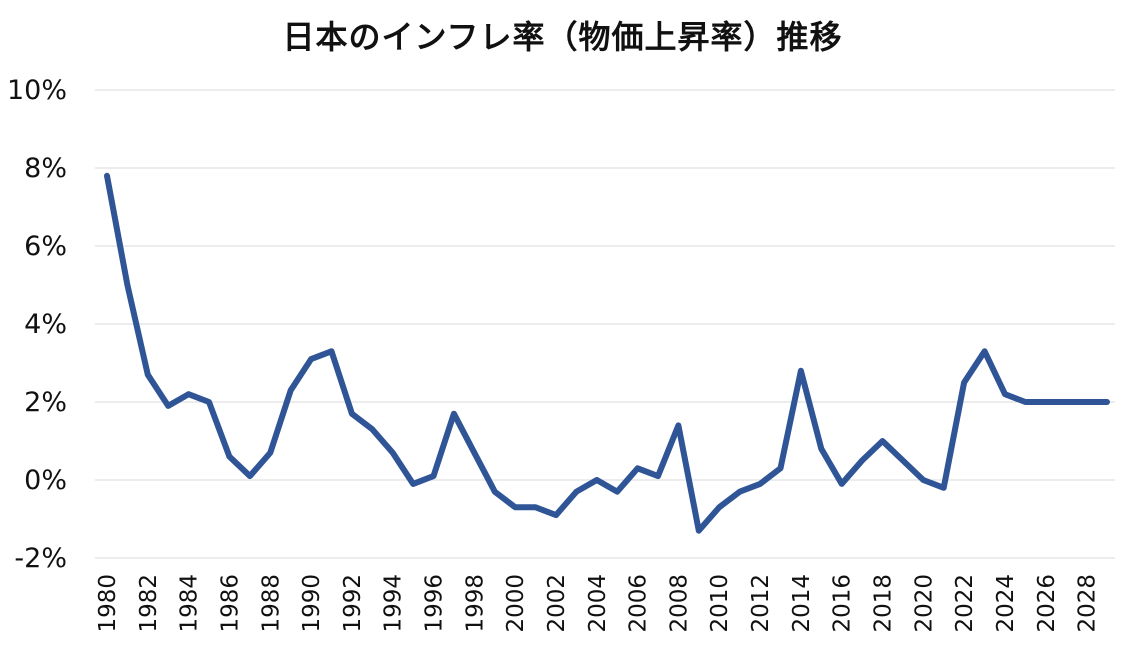 The height and width of the screenshot is (661, 1125). I want to click on x-tick-label: 1986, so click(230, 603).